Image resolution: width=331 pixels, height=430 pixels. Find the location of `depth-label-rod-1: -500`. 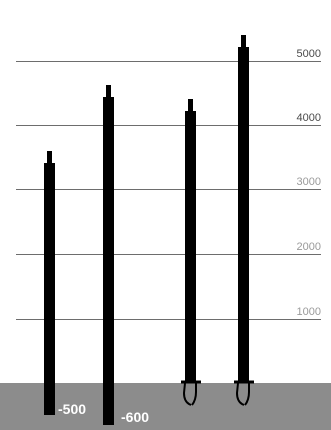

depth-label-rod-1: -500 is located at coordinates (72, 409).